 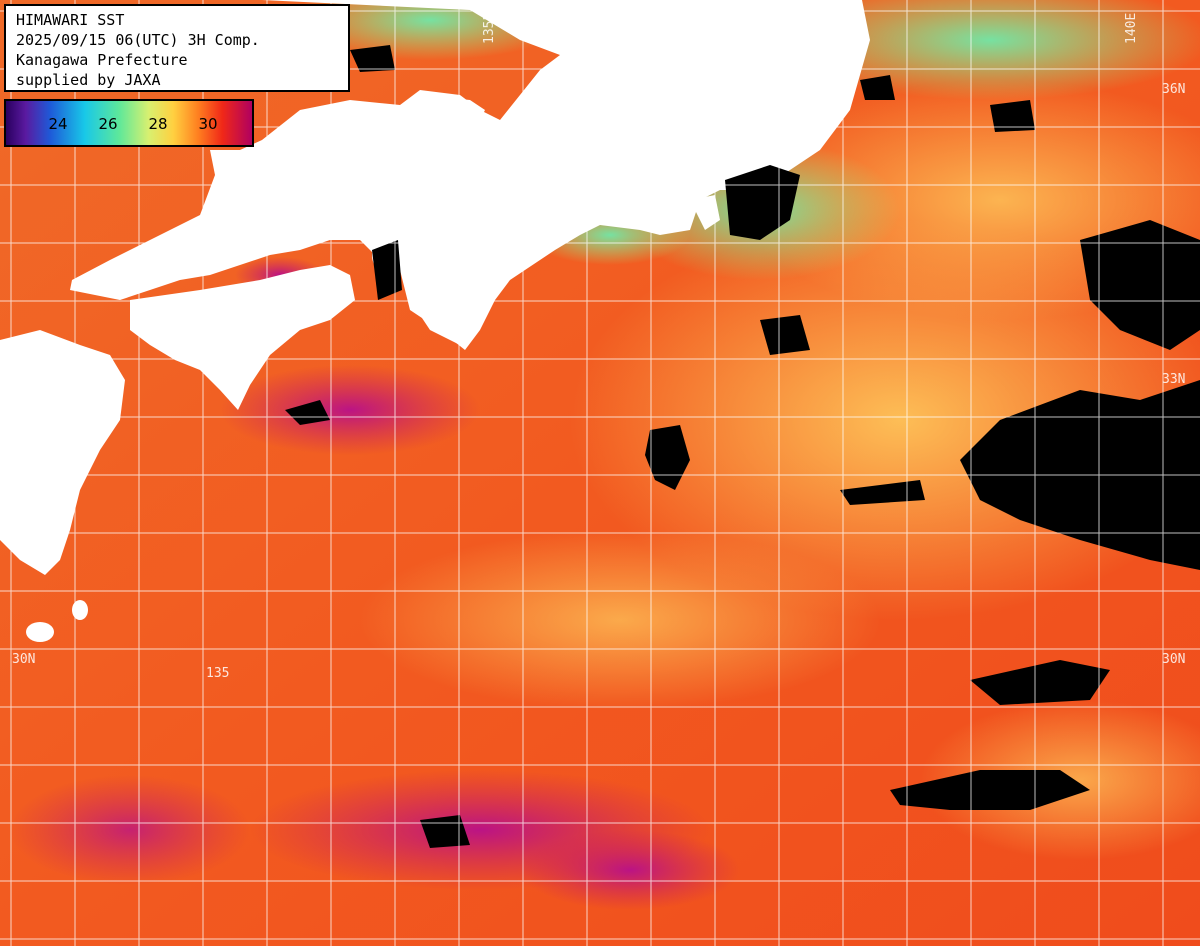 What do you see at coordinates (40, 632) in the screenshot?
I see `tanegashima-island` at bounding box center [40, 632].